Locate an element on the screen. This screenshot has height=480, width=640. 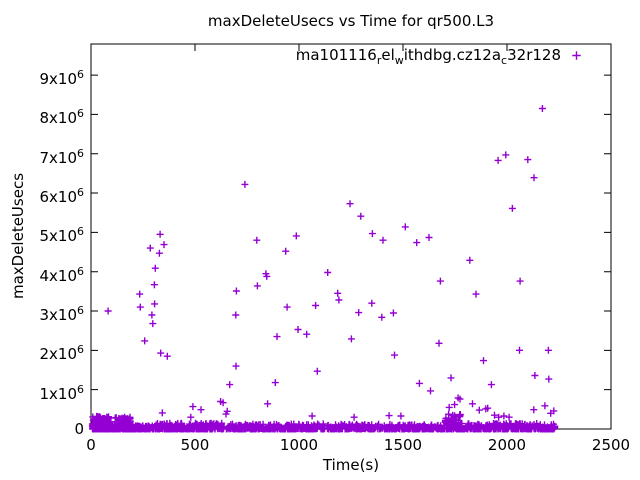
legend-label-text: el is located at coordinates (388, 55).